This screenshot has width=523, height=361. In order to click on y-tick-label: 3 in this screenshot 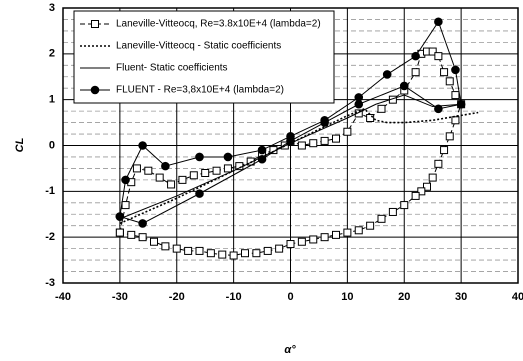, I will do `click(52, 8)`.